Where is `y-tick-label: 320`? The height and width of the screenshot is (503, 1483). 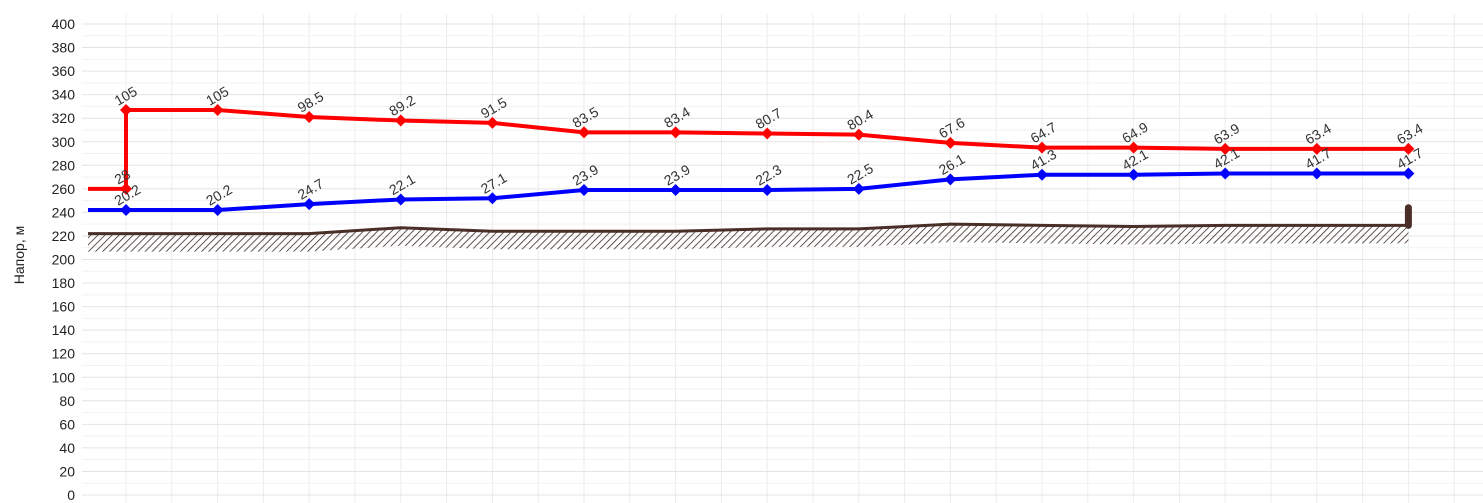
y-tick-label: 320 is located at coordinates (64, 118).